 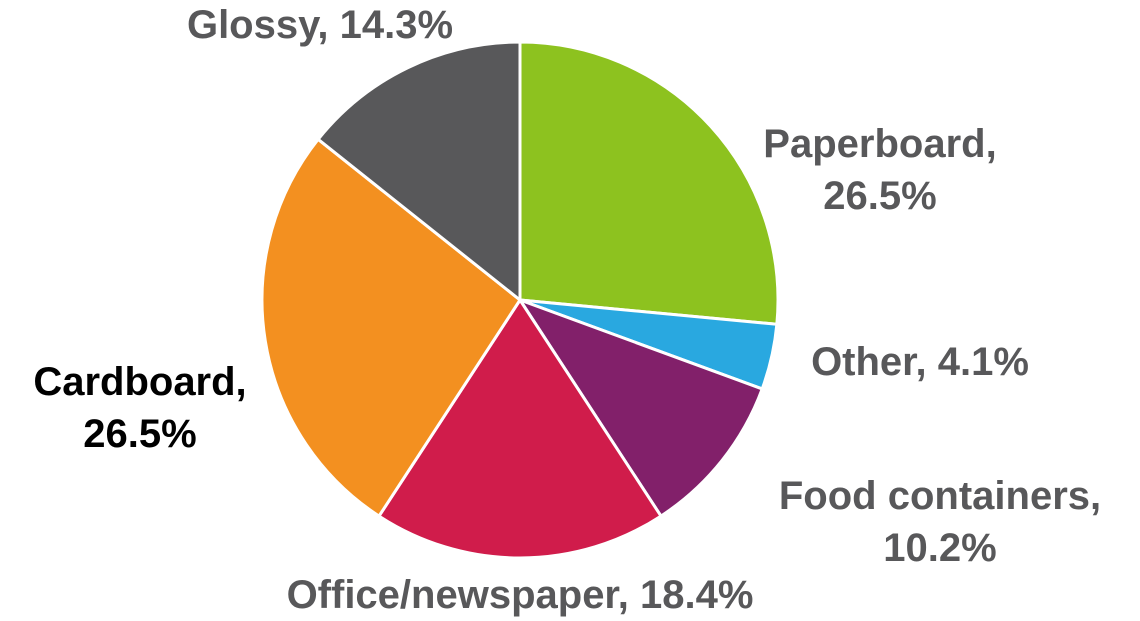 I want to click on data-label: Cardboard, 26.5%, so click(x=140, y=408).